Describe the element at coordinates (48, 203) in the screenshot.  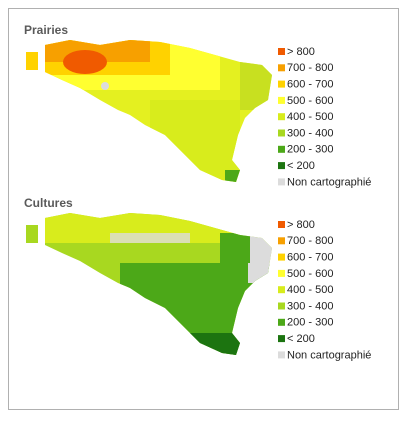
I see `panel-title: Cultures` at that location.